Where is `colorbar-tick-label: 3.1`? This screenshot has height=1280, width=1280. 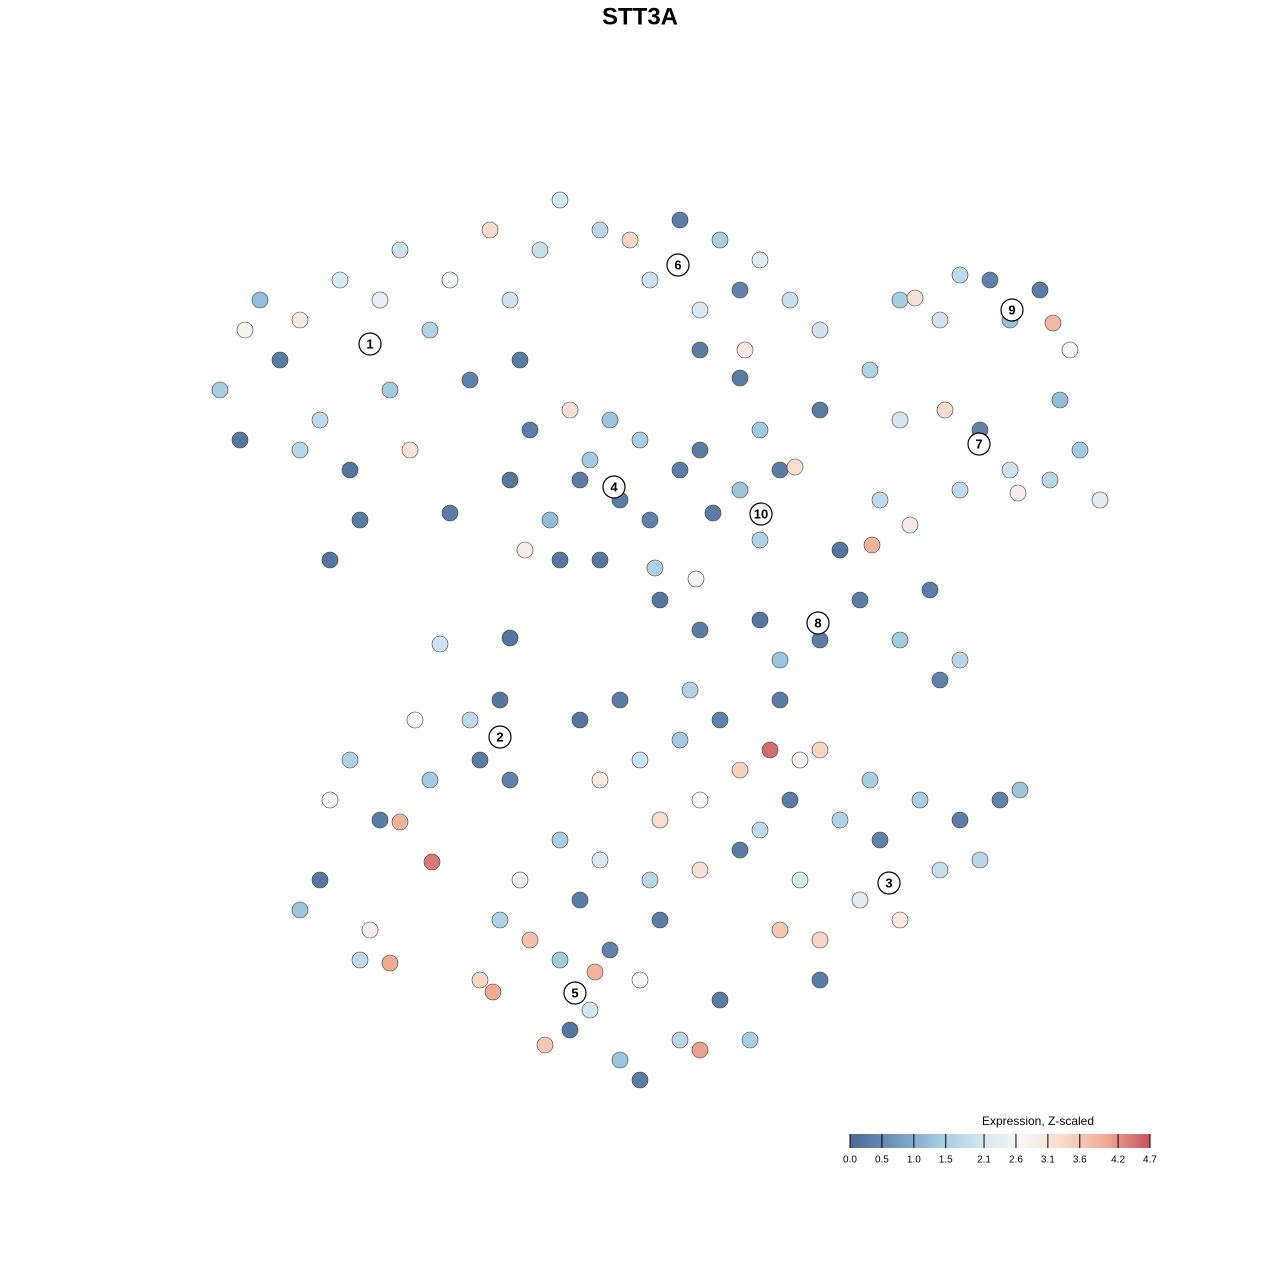 colorbar-tick-label: 3.1 is located at coordinates (1048, 1160).